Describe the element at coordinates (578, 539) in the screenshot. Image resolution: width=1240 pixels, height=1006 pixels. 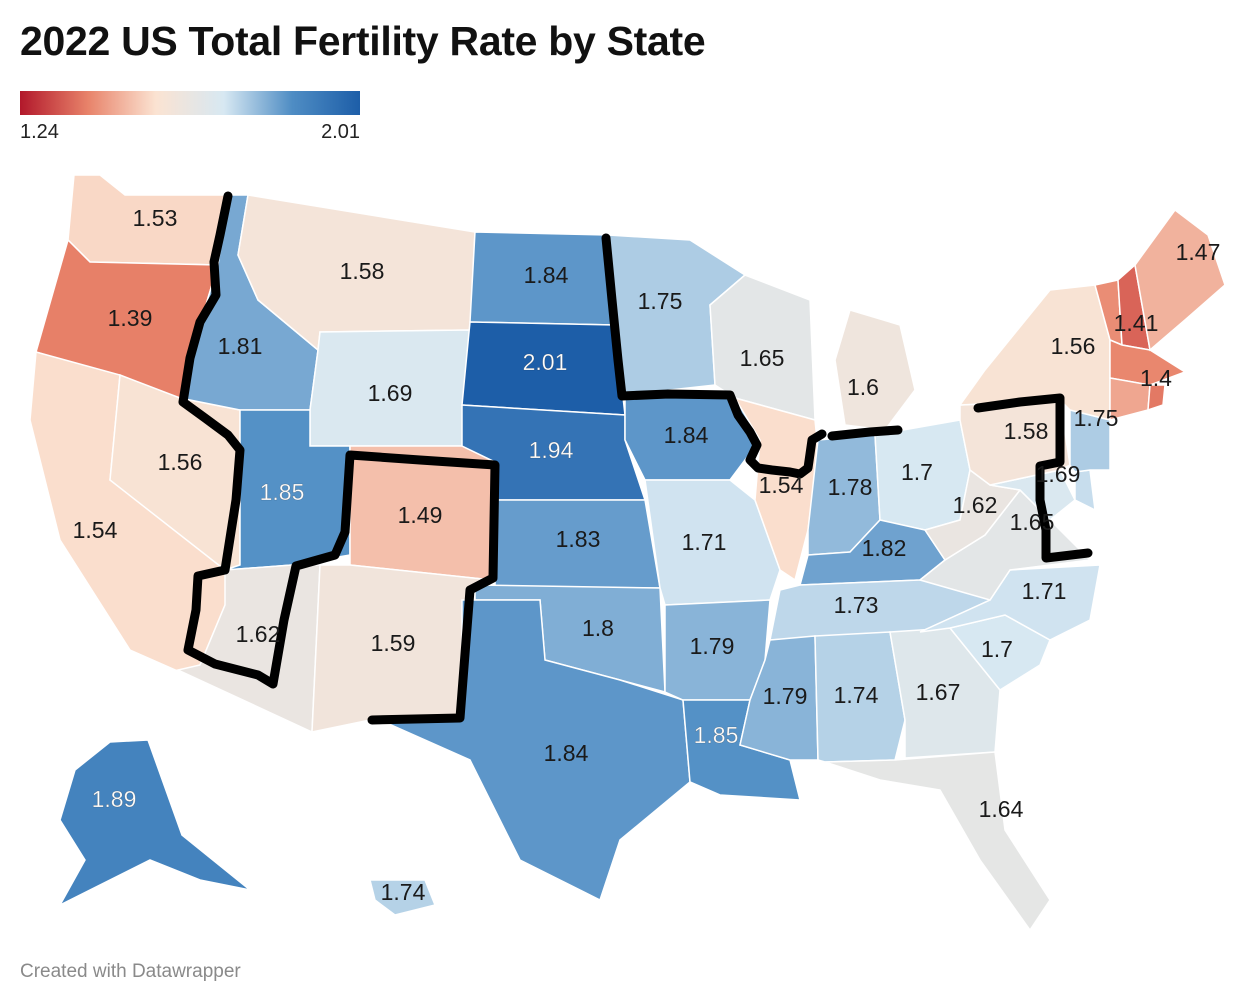
I see `value-label-kansas: 1.83` at that location.